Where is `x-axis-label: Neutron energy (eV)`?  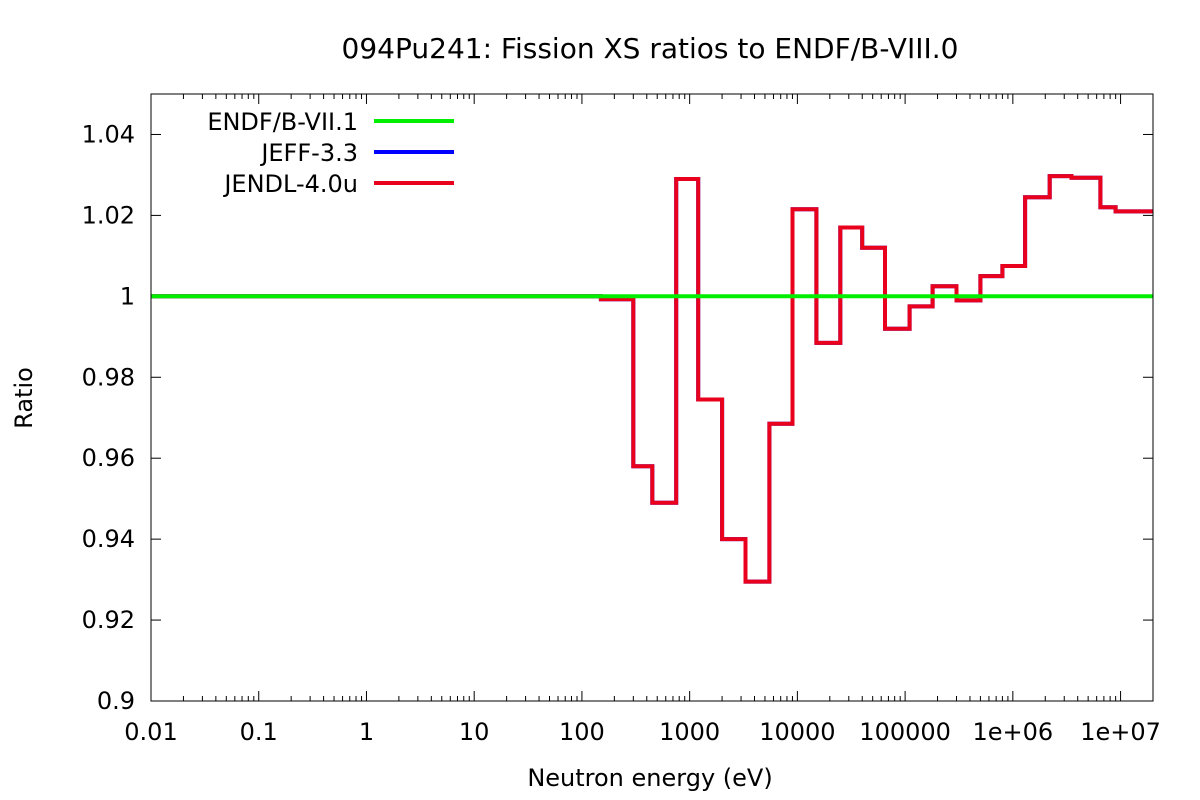 x-axis-label: Neutron energy (eV) is located at coordinates (649, 778).